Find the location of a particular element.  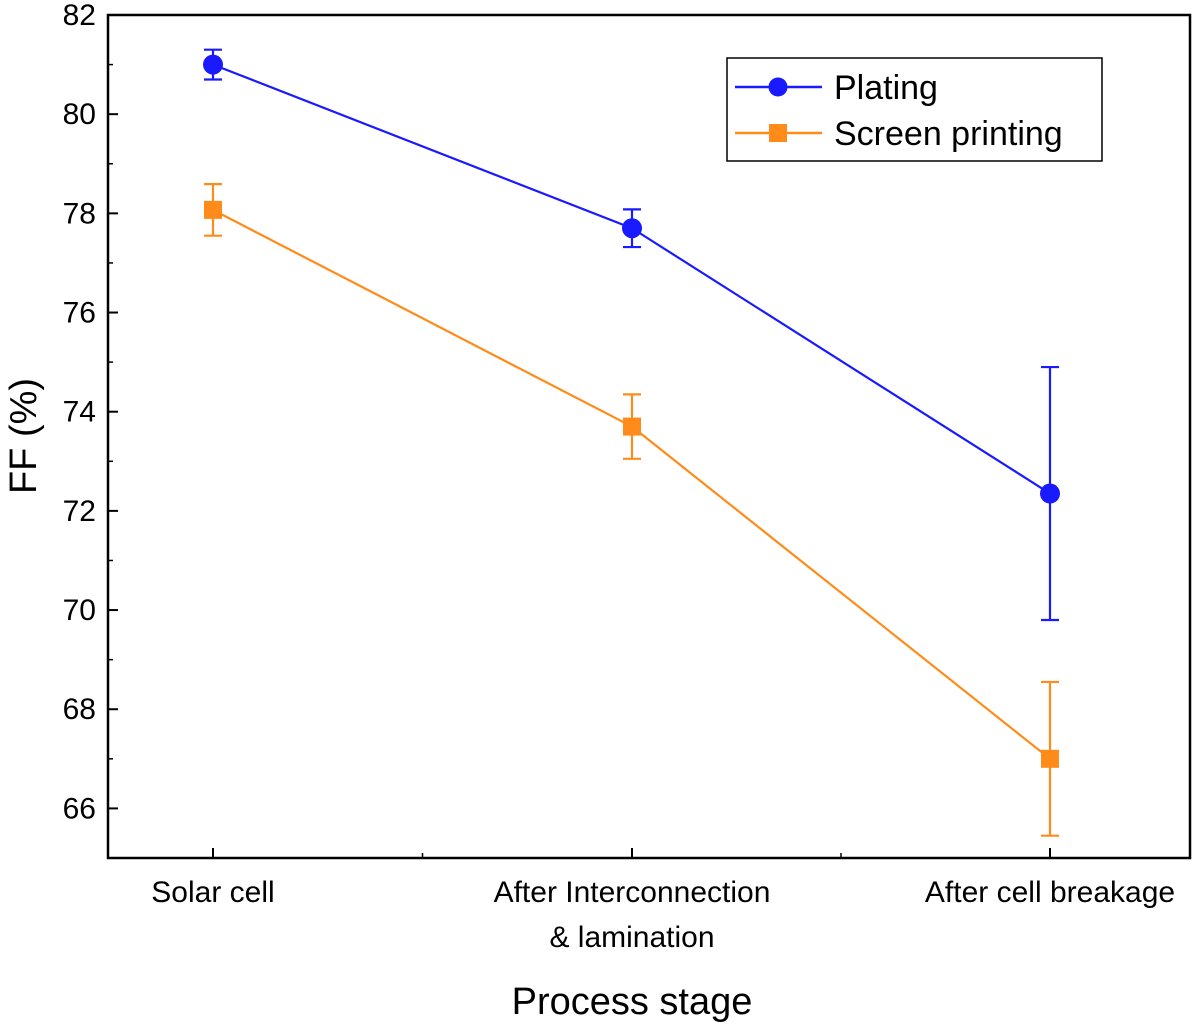

legend: Plating Screen printing is located at coordinates (914, 109).